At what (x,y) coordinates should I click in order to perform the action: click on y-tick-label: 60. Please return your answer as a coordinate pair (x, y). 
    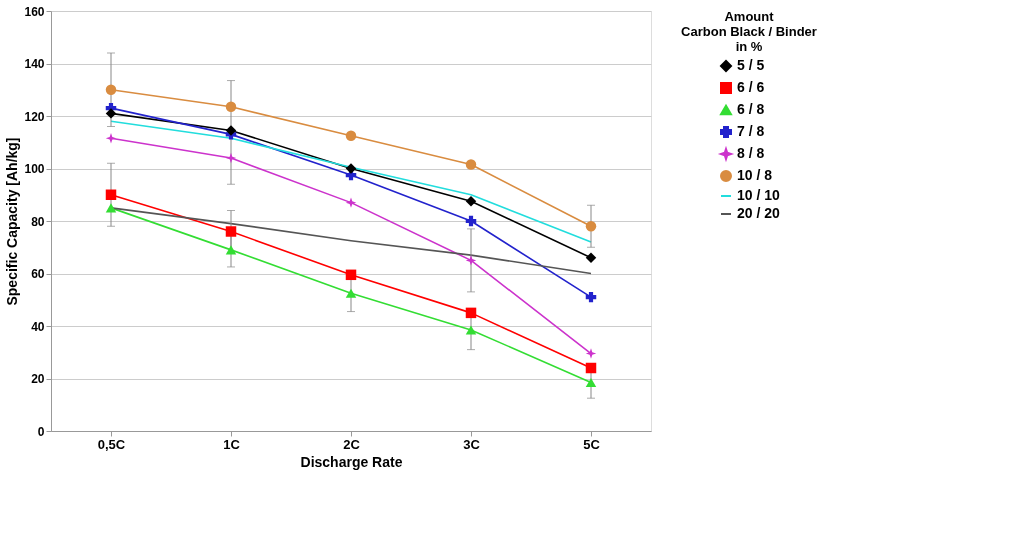
    Looking at the image, I should click on (38, 274).